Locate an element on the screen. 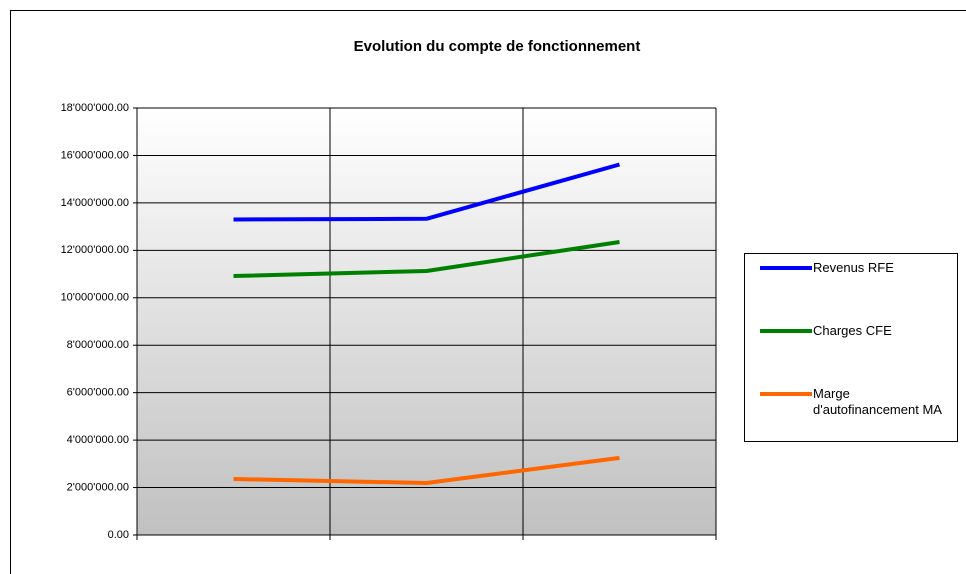  legend-label: Charges CFE is located at coordinates (852, 330).